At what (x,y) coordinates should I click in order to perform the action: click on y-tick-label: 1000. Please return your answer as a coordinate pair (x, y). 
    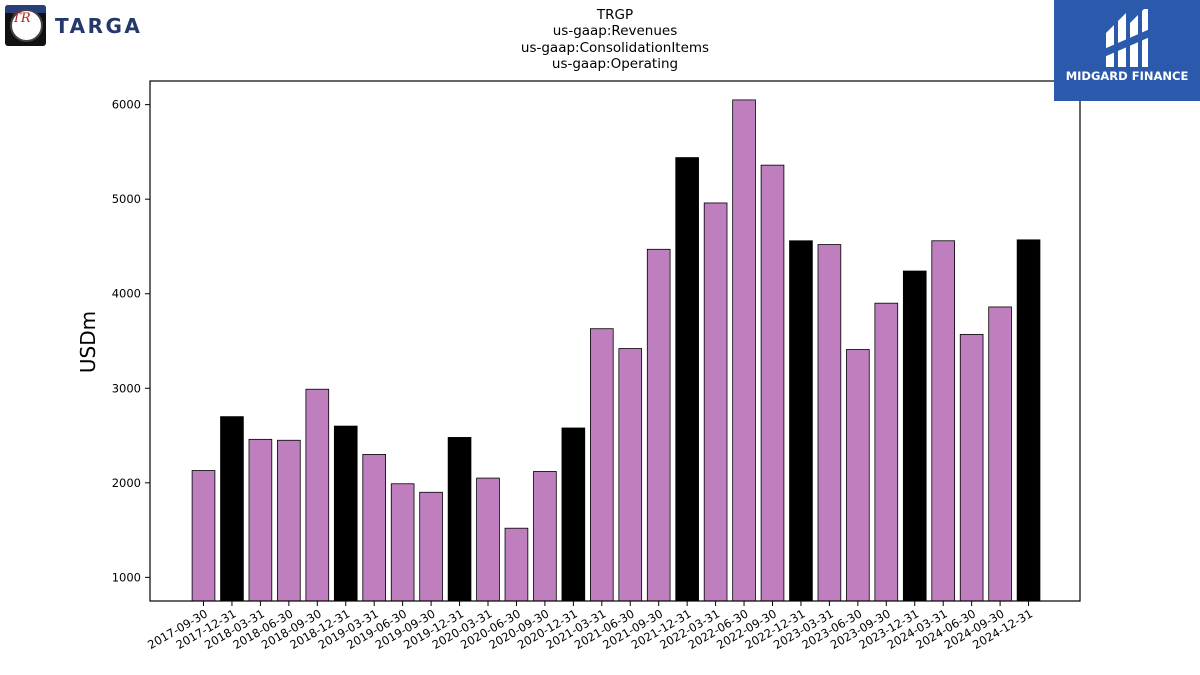
    Looking at the image, I should click on (126, 577).